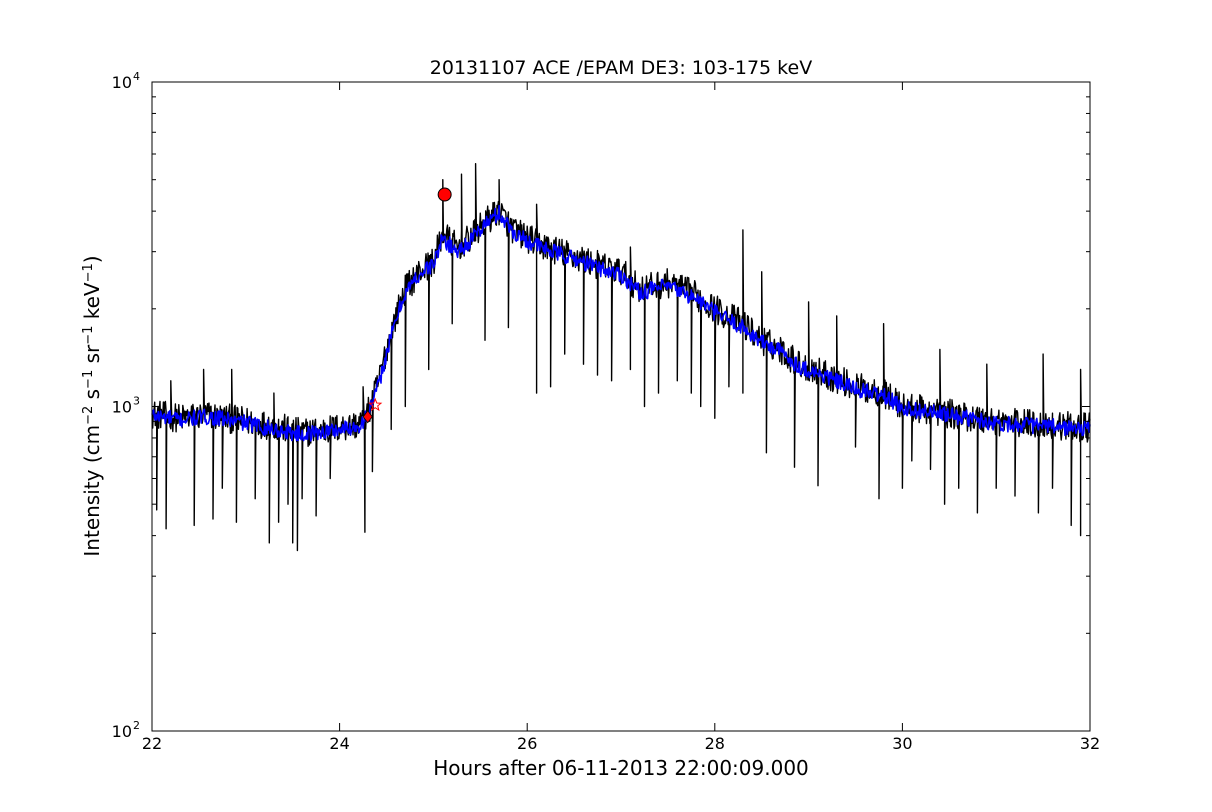  What do you see at coordinates (1090, 743) in the screenshot?
I see `x-tick-label: 32` at bounding box center [1090, 743].